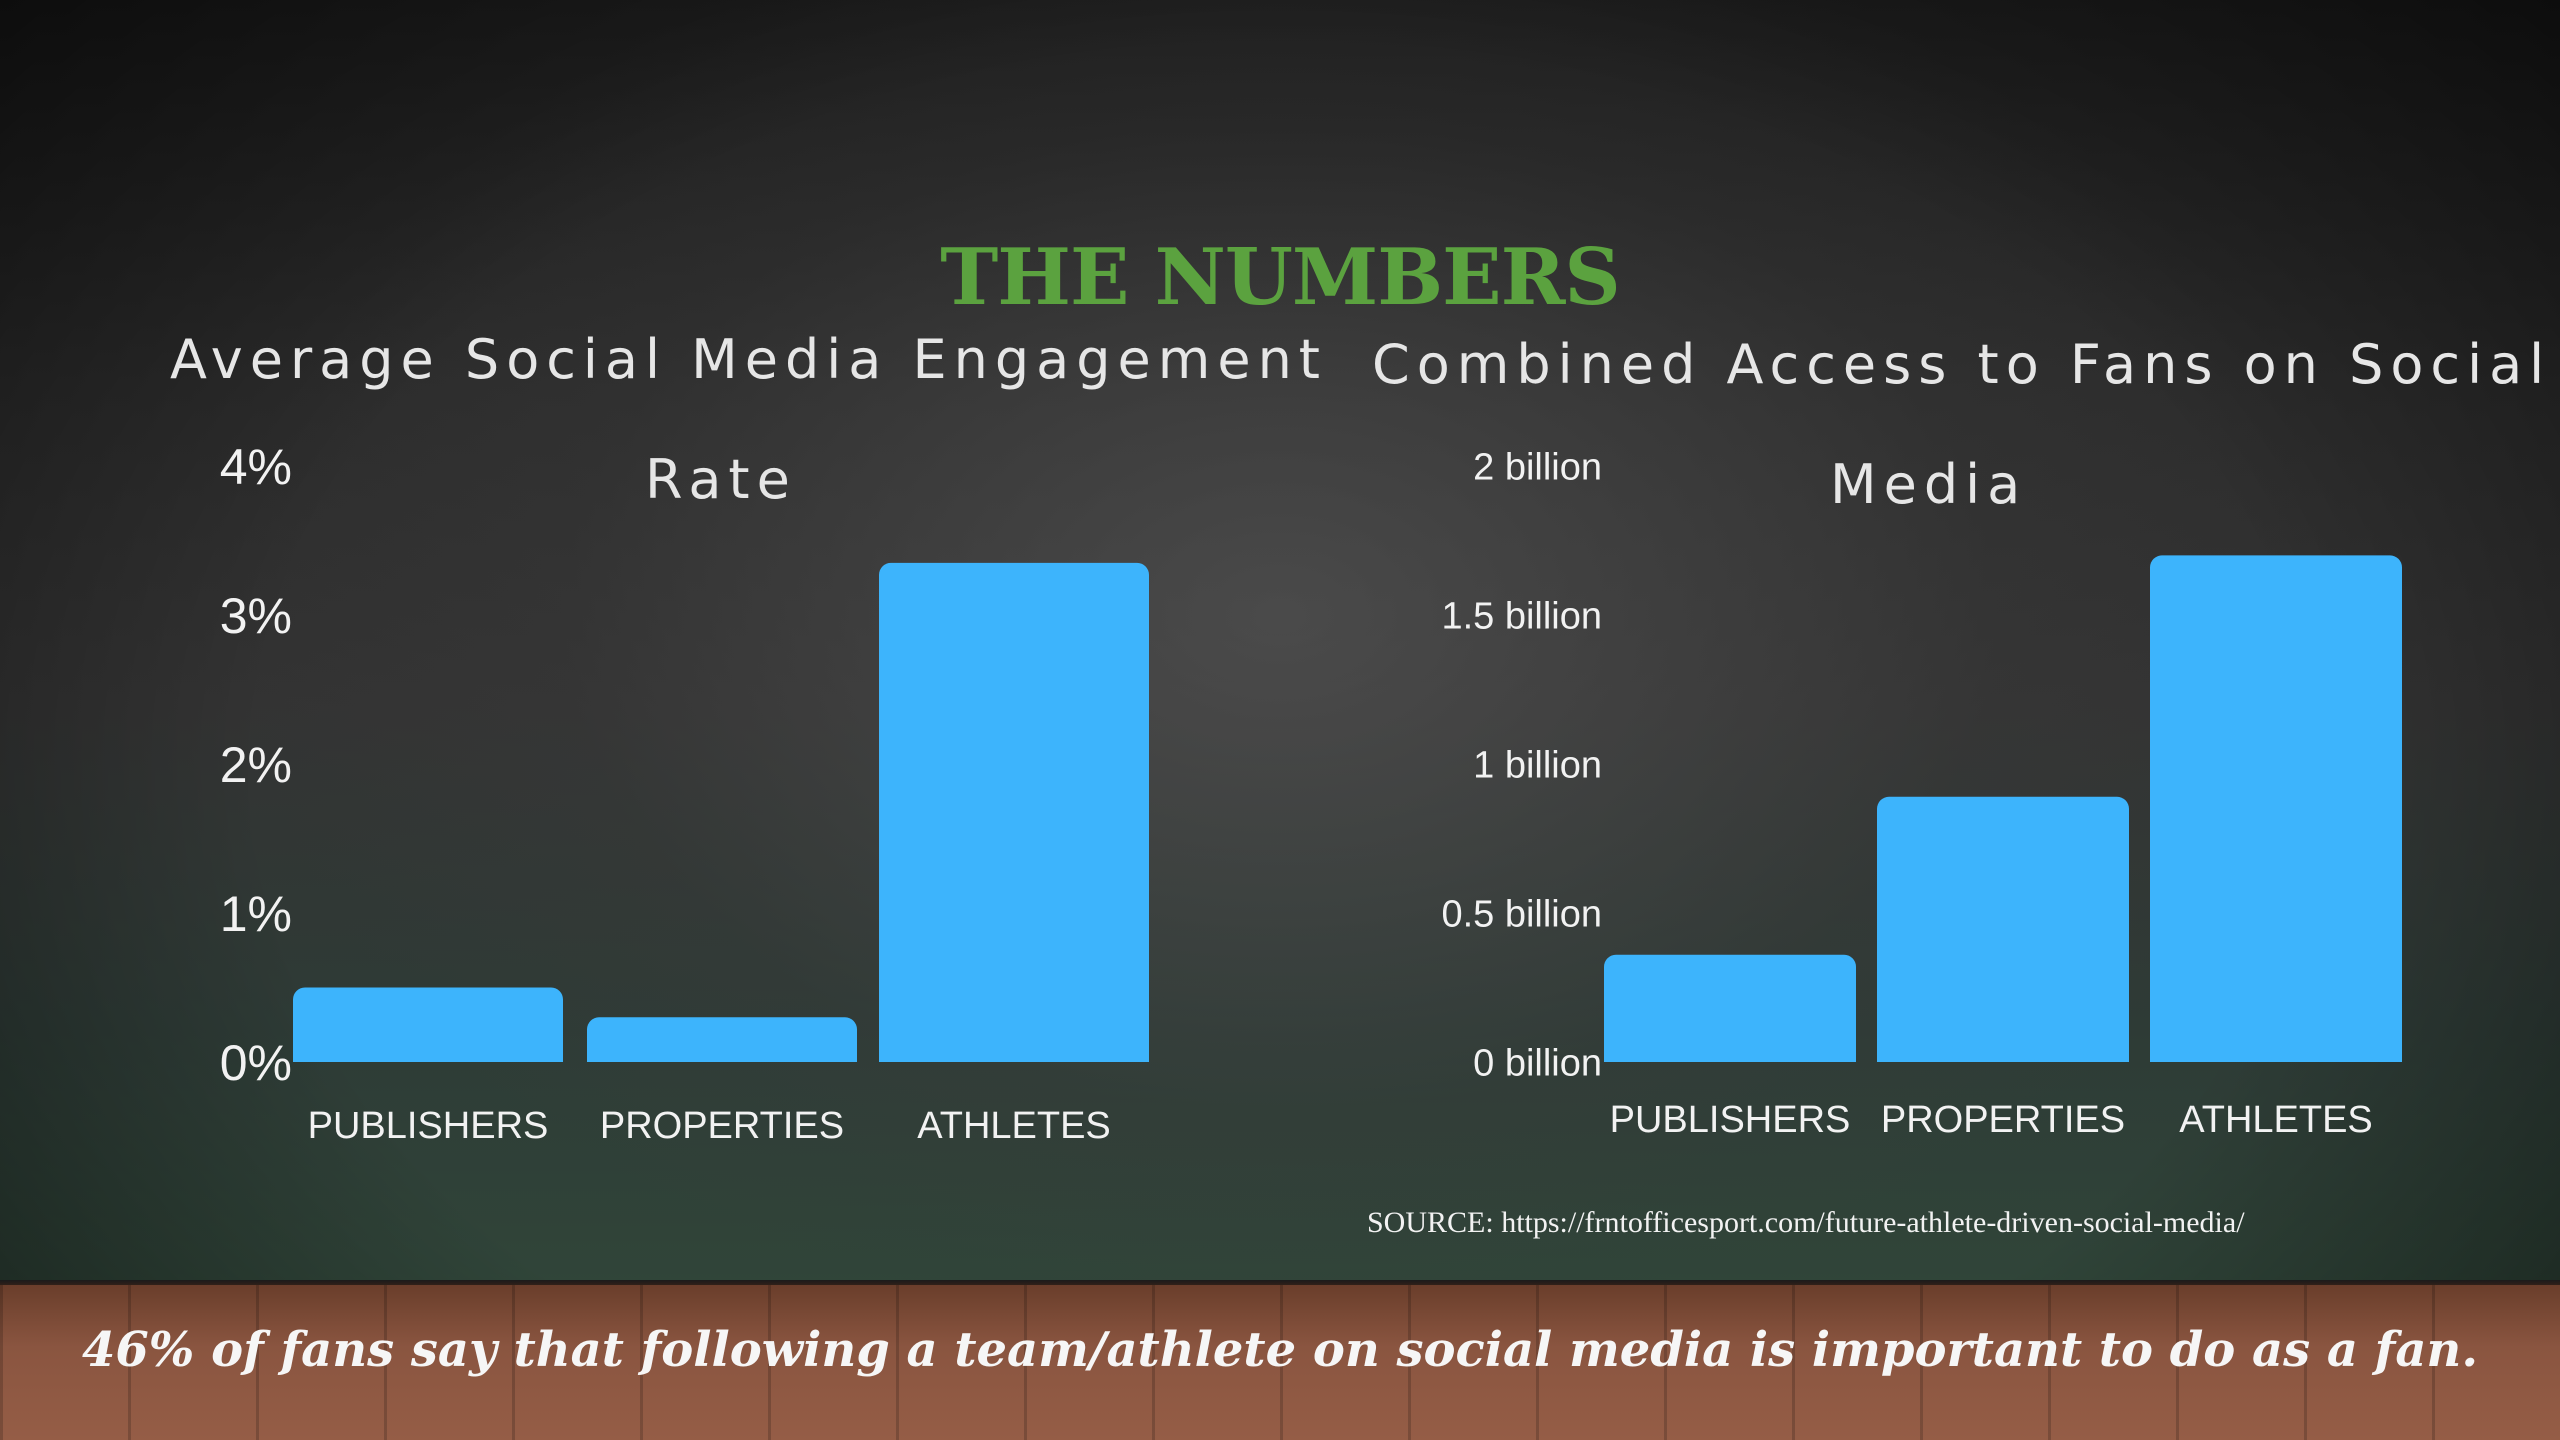  What do you see at coordinates (428, 1024) in the screenshot?
I see `chart1-bar-publishers` at bounding box center [428, 1024].